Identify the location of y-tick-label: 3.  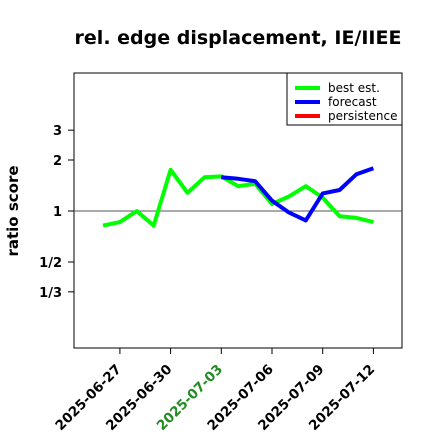
(57, 131).